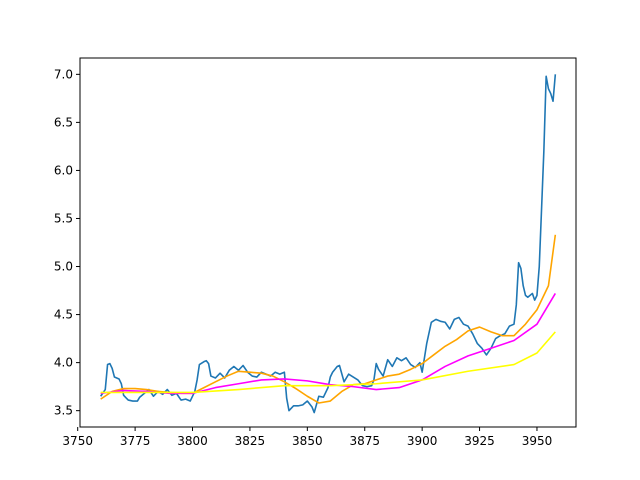  What do you see at coordinates (307, 441) in the screenshot?
I see `x-tick-label: 3850` at bounding box center [307, 441].